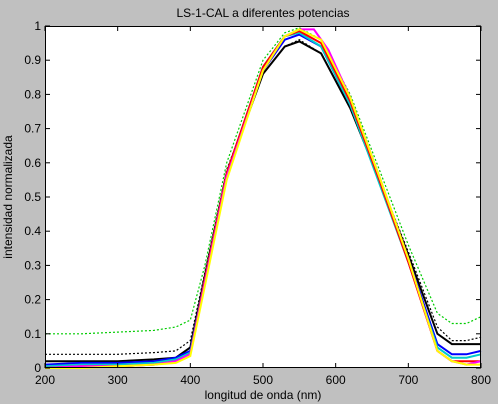 The width and height of the screenshot is (498, 404). What do you see at coordinates (190, 380) in the screenshot?
I see `x-tick-label: 400` at bounding box center [190, 380].